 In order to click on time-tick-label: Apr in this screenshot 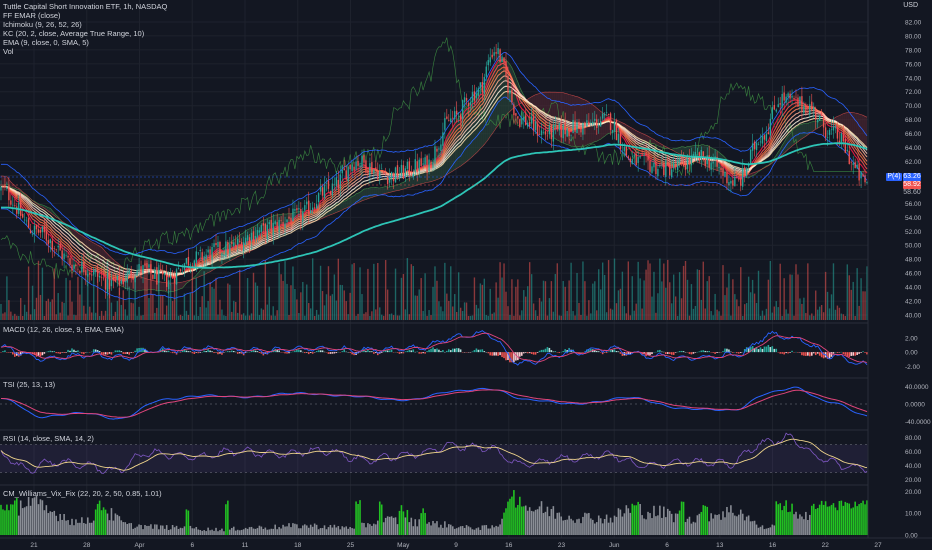, I will do `click(139, 545)`.